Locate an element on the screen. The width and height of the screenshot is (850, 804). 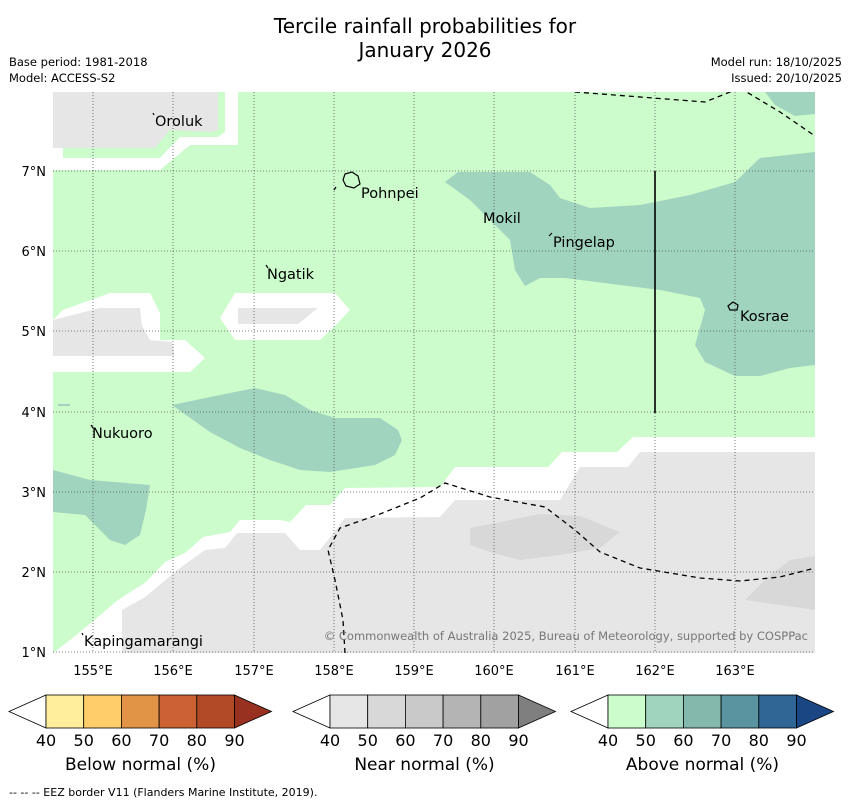
near-normal-50-region-north is located at coordinates (135, 120).